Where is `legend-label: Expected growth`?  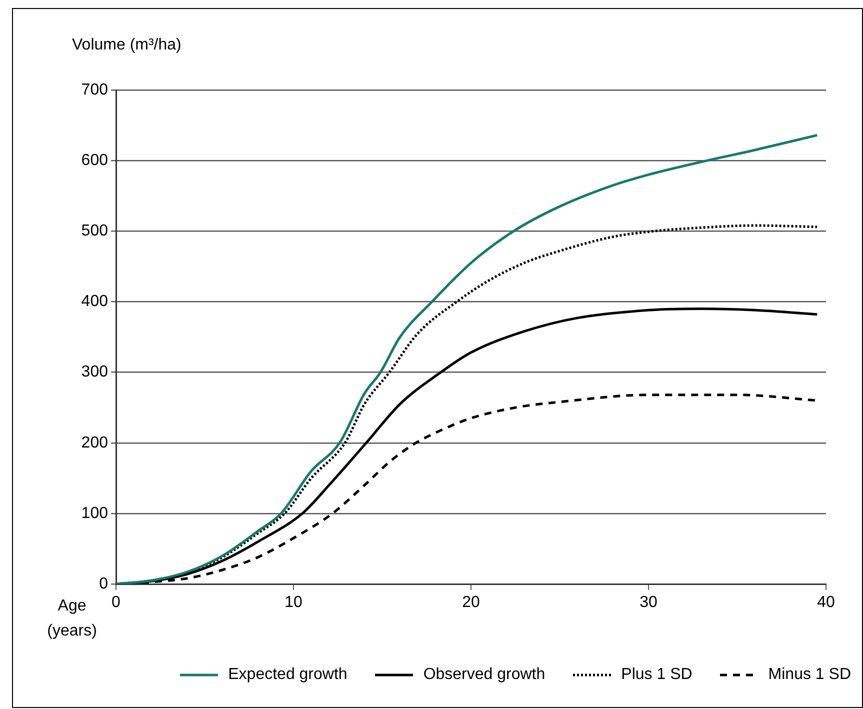
legend-label: Expected growth is located at coordinates (288, 675).